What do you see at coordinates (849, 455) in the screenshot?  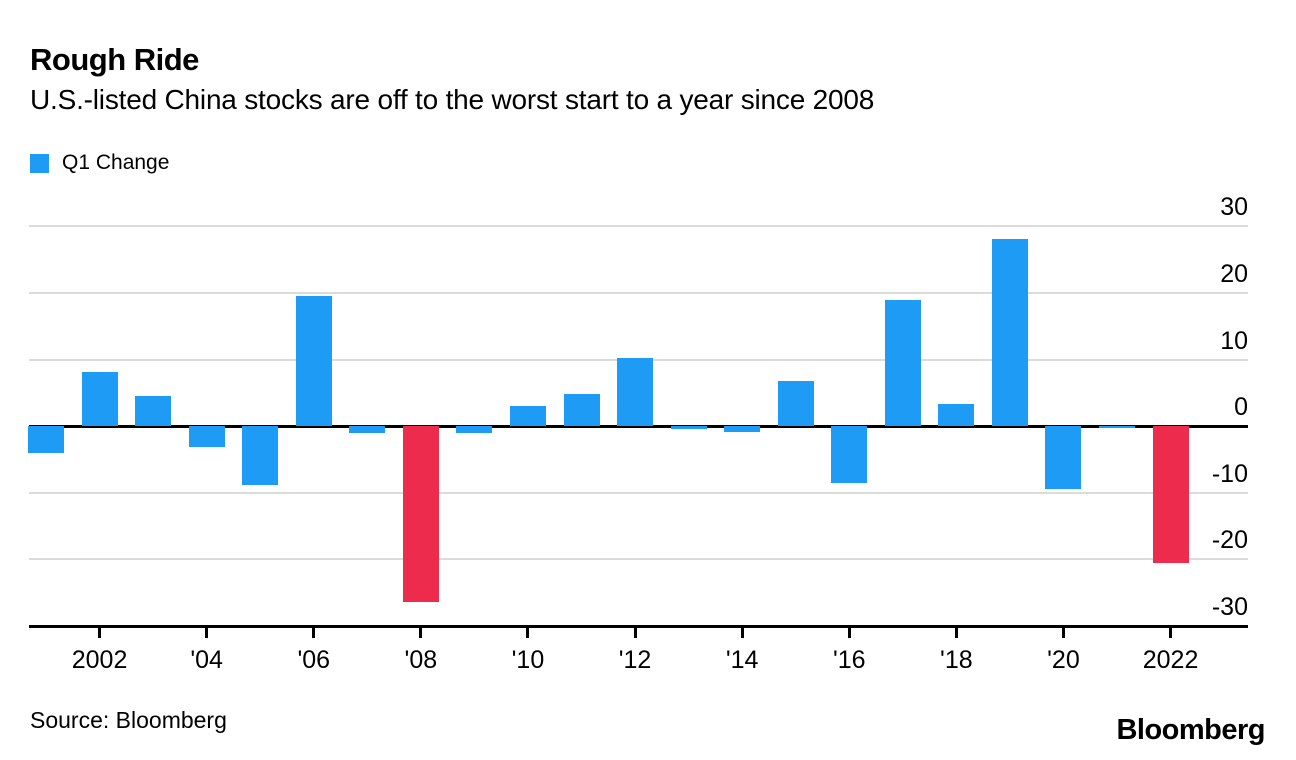 I see `bar-2016` at bounding box center [849, 455].